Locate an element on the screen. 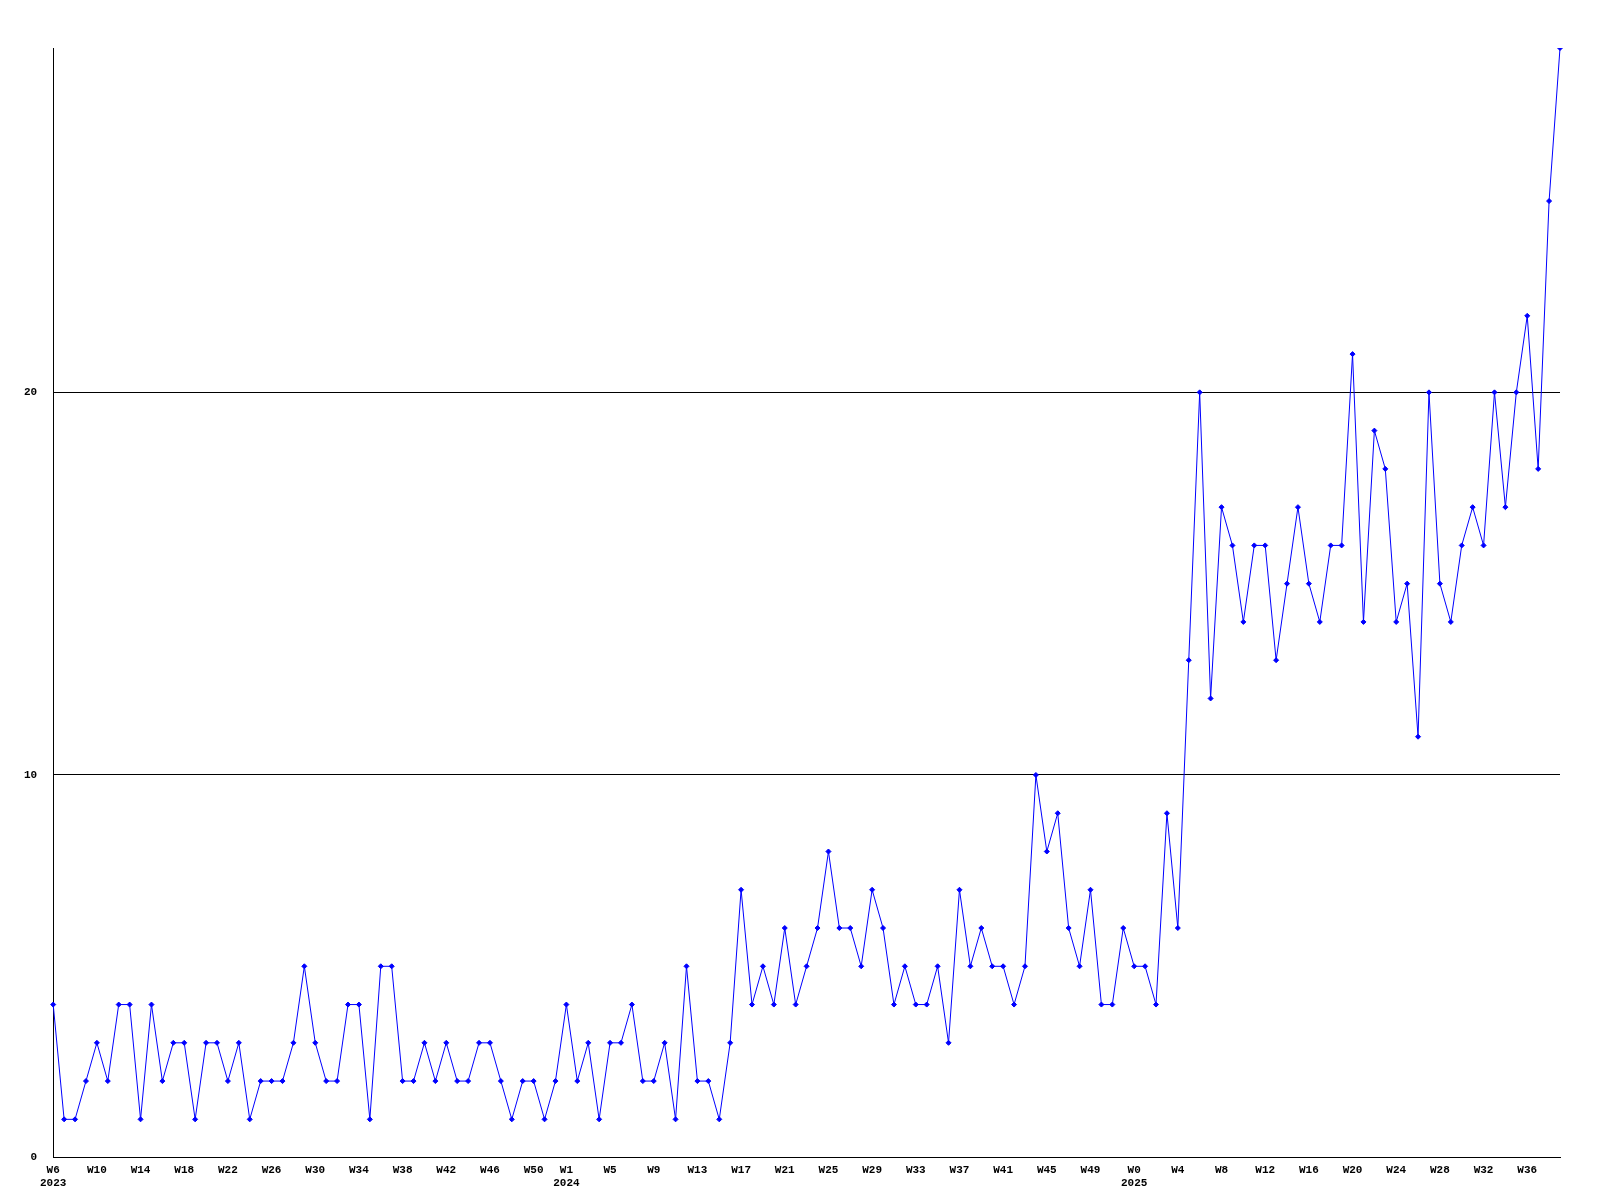 The image size is (1600, 1200). x-tick-label: W24 is located at coordinates (1396, 1169).